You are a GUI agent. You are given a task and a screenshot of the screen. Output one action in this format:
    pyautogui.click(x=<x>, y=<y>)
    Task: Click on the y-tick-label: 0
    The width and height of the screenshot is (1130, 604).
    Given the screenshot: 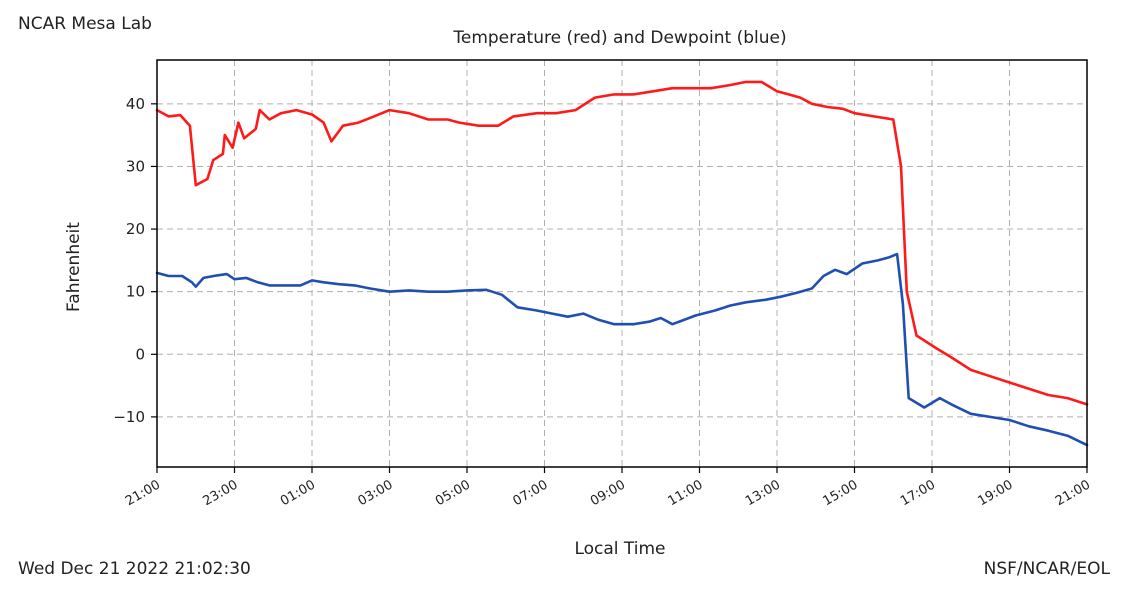 What is the action you would take?
    pyautogui.click(x=140, y=354)
    